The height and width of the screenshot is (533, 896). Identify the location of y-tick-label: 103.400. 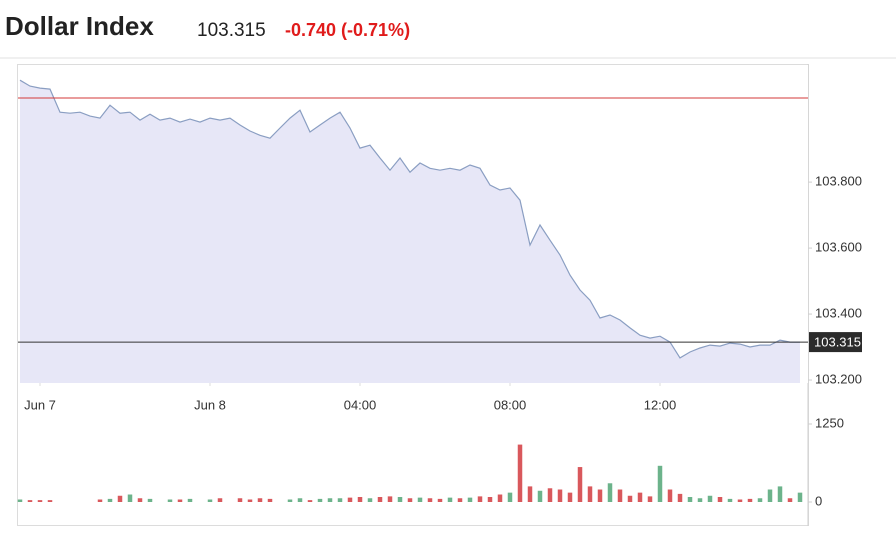
(838, 312).